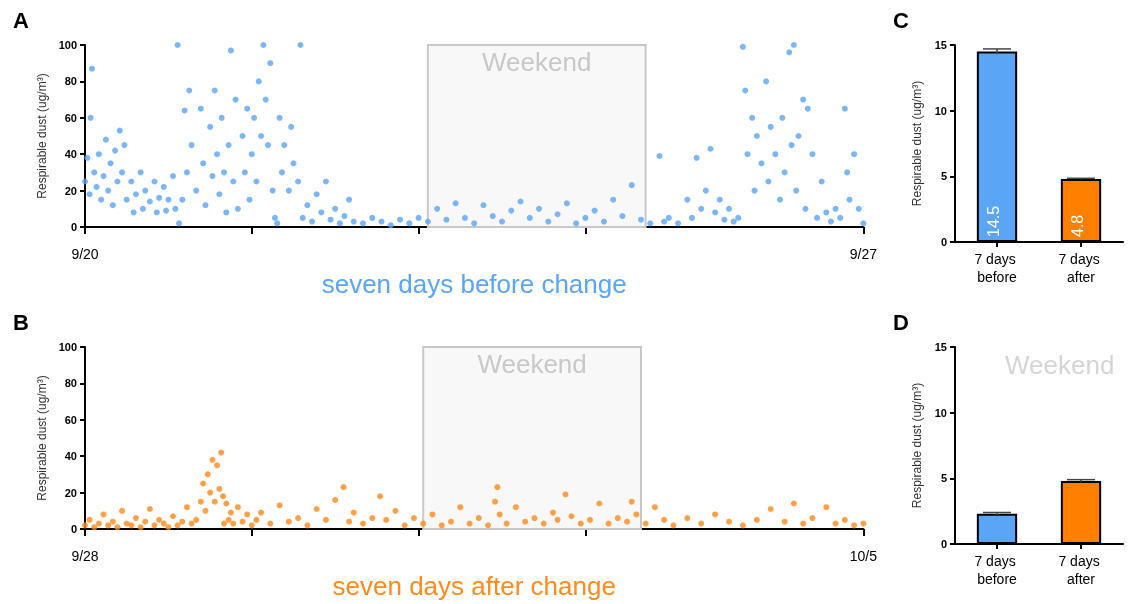 This screenshot has height=604, width=1135. Describe the element at coordinates (21, 322) in the screenshot. I see `chart-title: B` at that location.